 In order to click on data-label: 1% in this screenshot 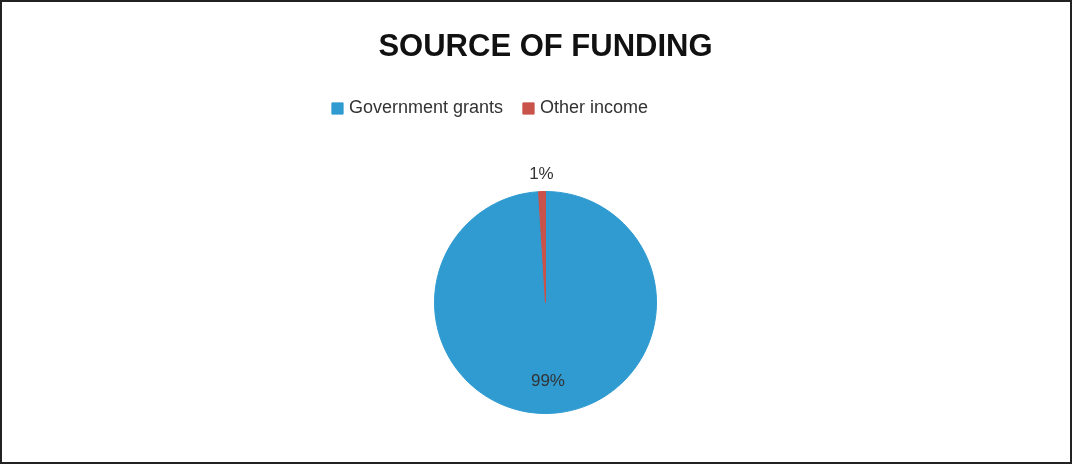, I will do `click(541, 174)`.